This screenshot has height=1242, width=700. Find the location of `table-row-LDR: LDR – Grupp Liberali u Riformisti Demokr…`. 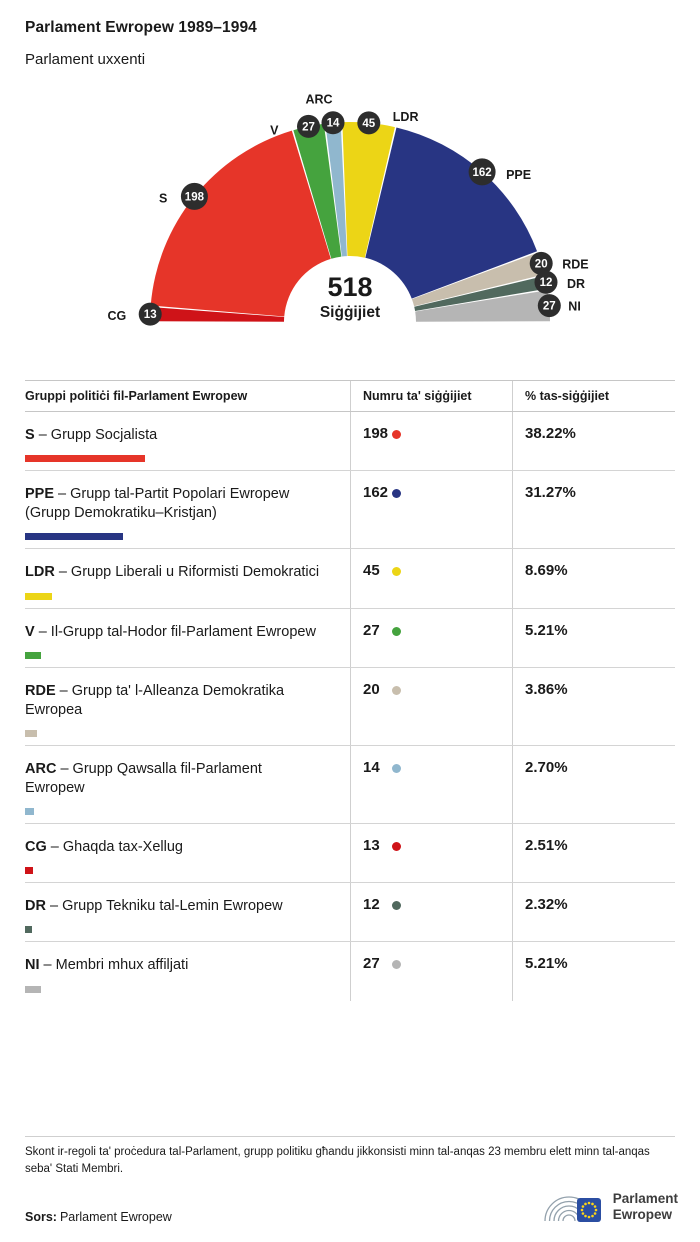

table-row-LDR: LDR – Grupp Liberali u Riformisti Demokr… is located at coordinates (350, 579).